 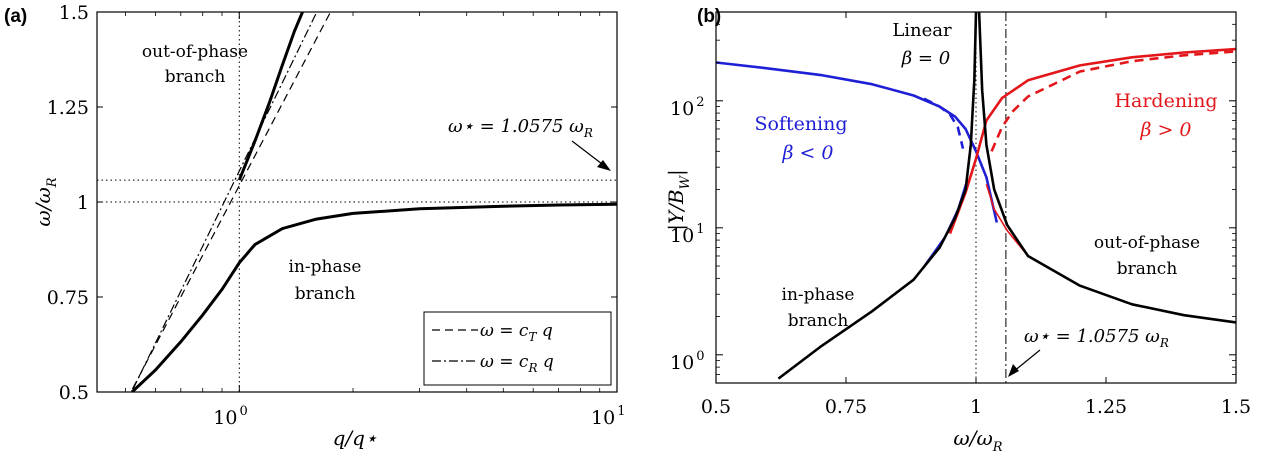 What do you see at coordinates (195, 77) in the screenshot?
I see `panel-a-out-of-phase-label-2: branch` at bounding box center [195, 77].